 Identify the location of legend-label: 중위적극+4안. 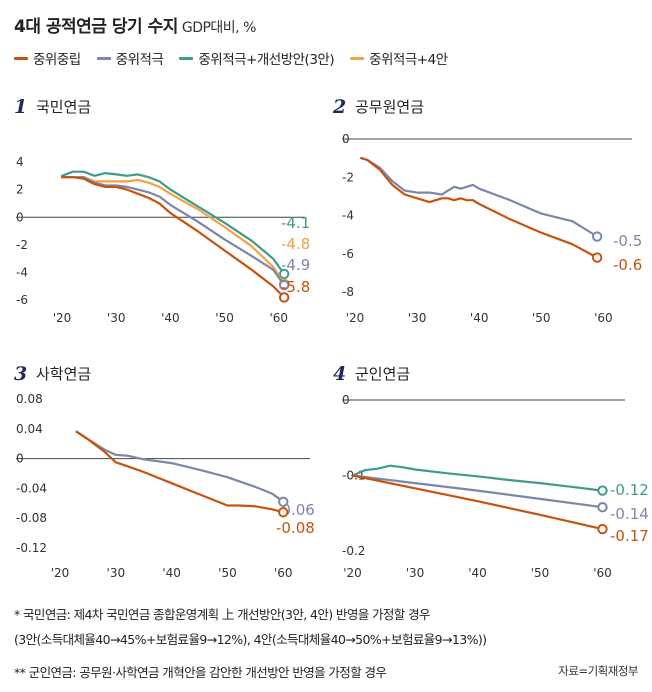
(408, 60).